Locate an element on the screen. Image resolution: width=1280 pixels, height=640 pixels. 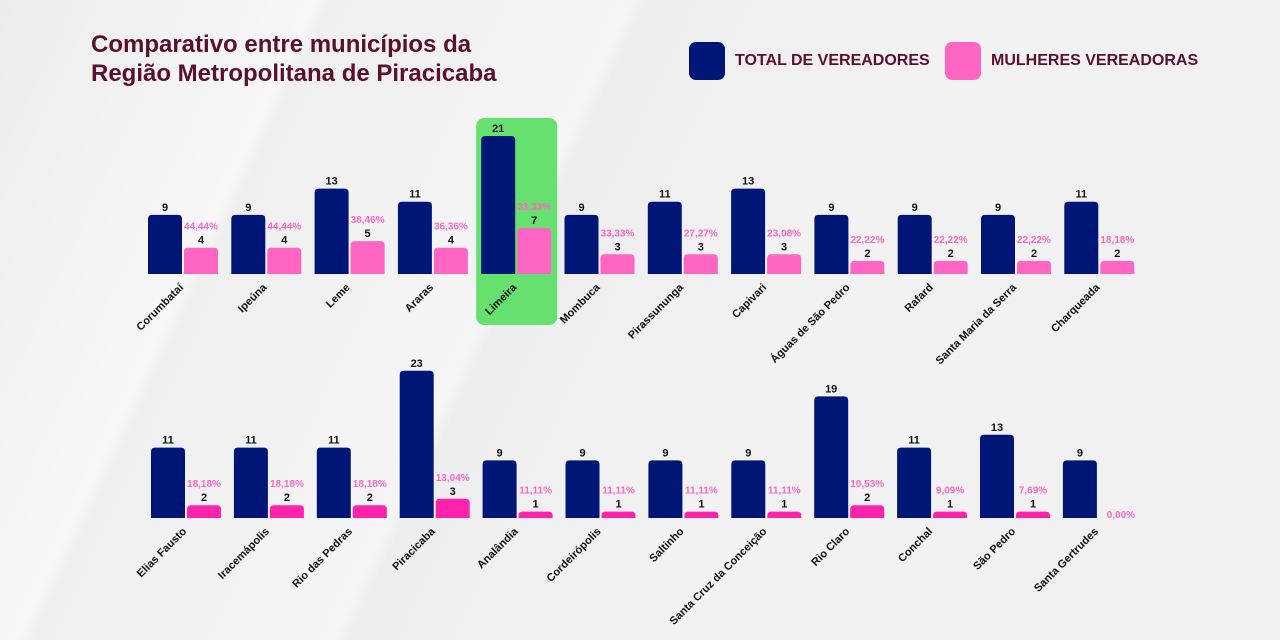
category-label: Iracemápolis is located at coordinates (244, 554).